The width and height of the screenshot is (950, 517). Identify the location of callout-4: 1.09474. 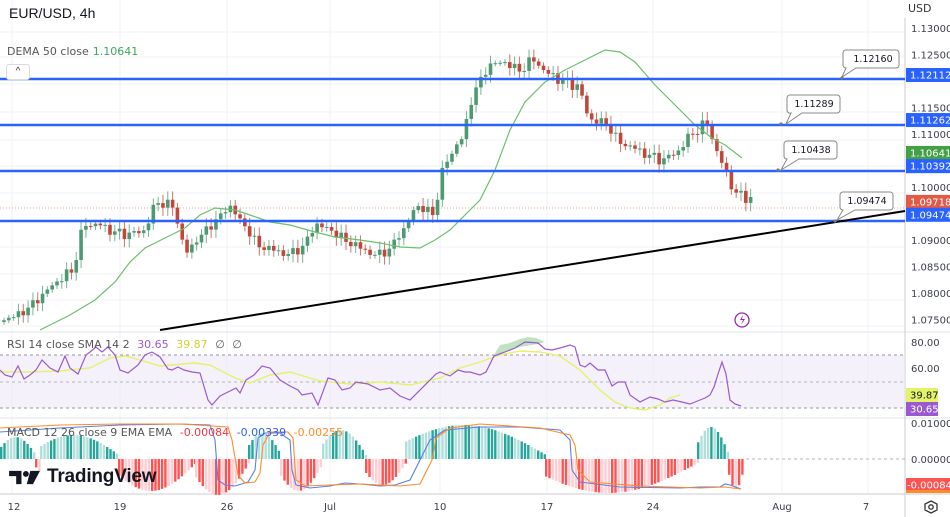
(863, 207).